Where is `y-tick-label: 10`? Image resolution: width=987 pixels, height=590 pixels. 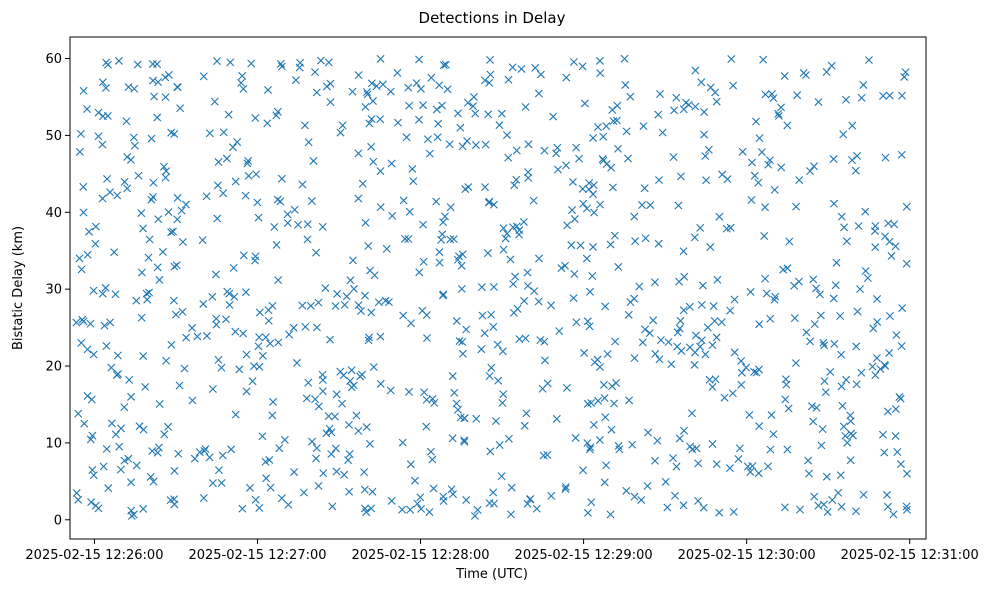 y-tick-label: 10 is located at coordinates (53, 443).